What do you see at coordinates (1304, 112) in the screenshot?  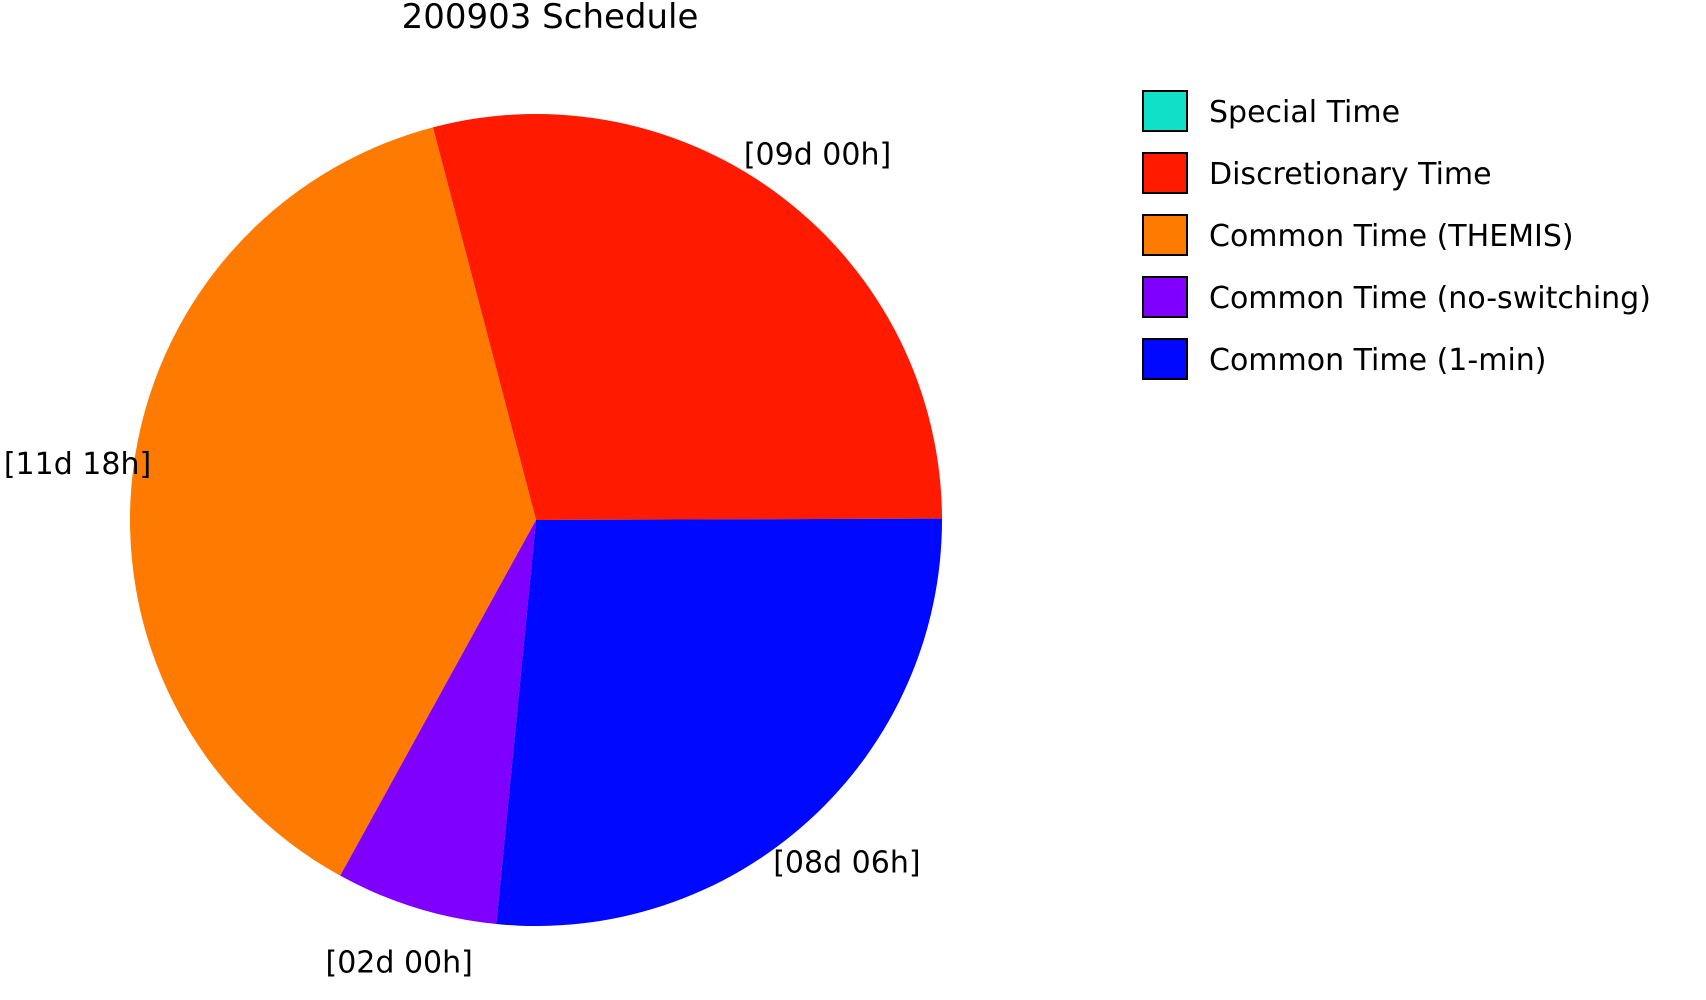 I see `legend-label-special-time: Special Time` at bounding box center [1304, 112].